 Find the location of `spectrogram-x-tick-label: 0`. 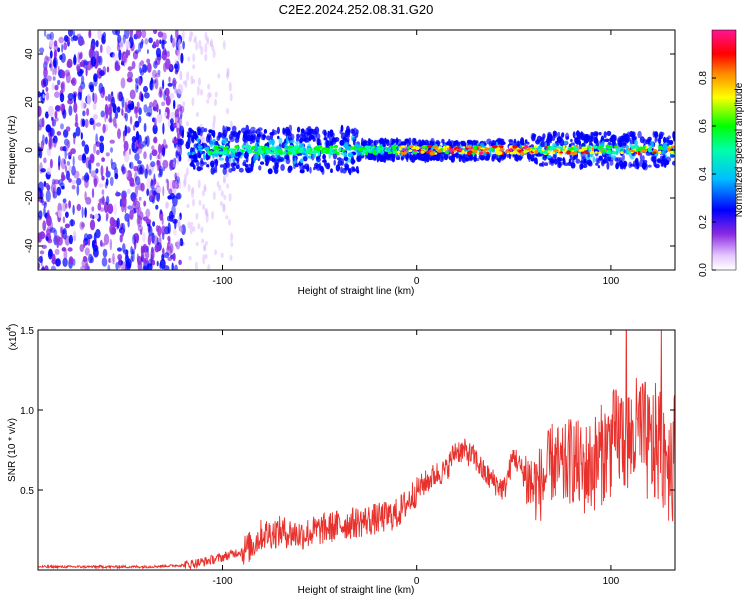

spectrogram-x-tick-label: 0 is located at coordinates (417, 281).